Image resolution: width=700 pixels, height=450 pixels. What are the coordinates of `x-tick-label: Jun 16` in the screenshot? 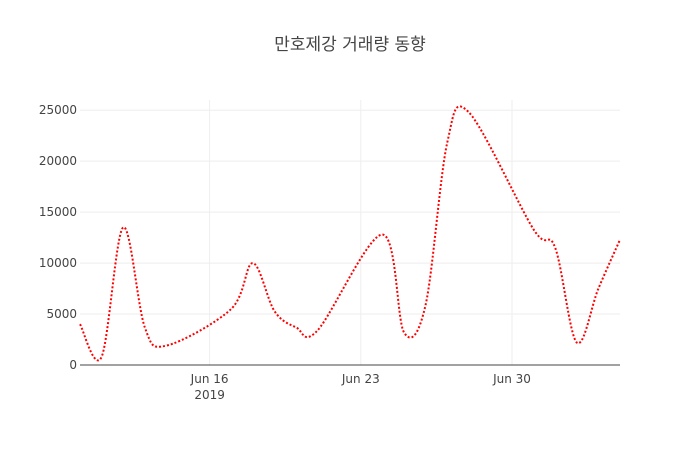 It's located at (209, 379).